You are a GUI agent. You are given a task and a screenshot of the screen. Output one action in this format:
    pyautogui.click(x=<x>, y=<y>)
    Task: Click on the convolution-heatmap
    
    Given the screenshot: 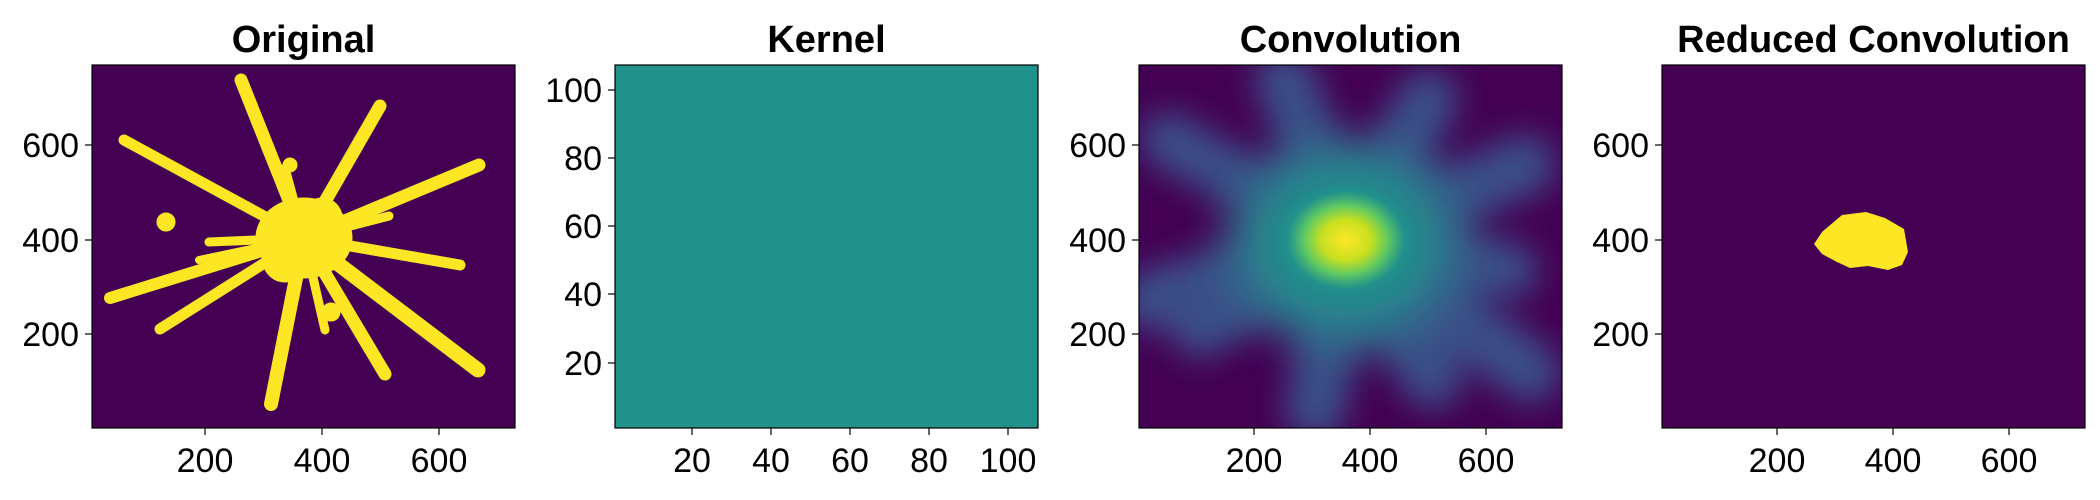 What is the action you would take?
    pyautogui.click(x=1349, y=246)
    